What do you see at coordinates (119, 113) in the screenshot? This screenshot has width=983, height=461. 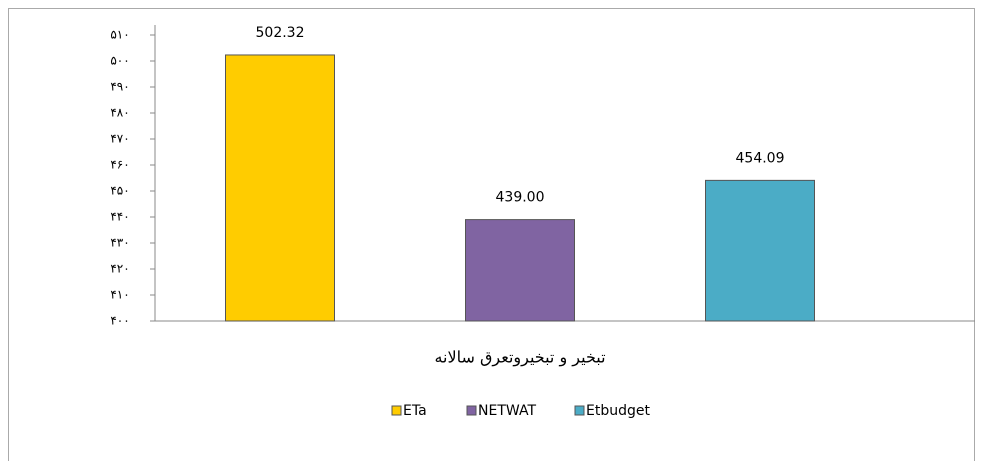 I see `y-tick-label: ۴۸۰` at bounding box center [119, 113].